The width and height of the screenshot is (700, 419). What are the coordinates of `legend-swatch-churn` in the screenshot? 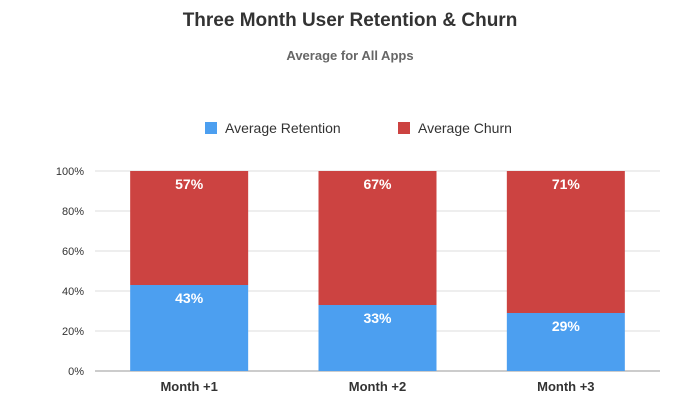 It's located at (404, 128).